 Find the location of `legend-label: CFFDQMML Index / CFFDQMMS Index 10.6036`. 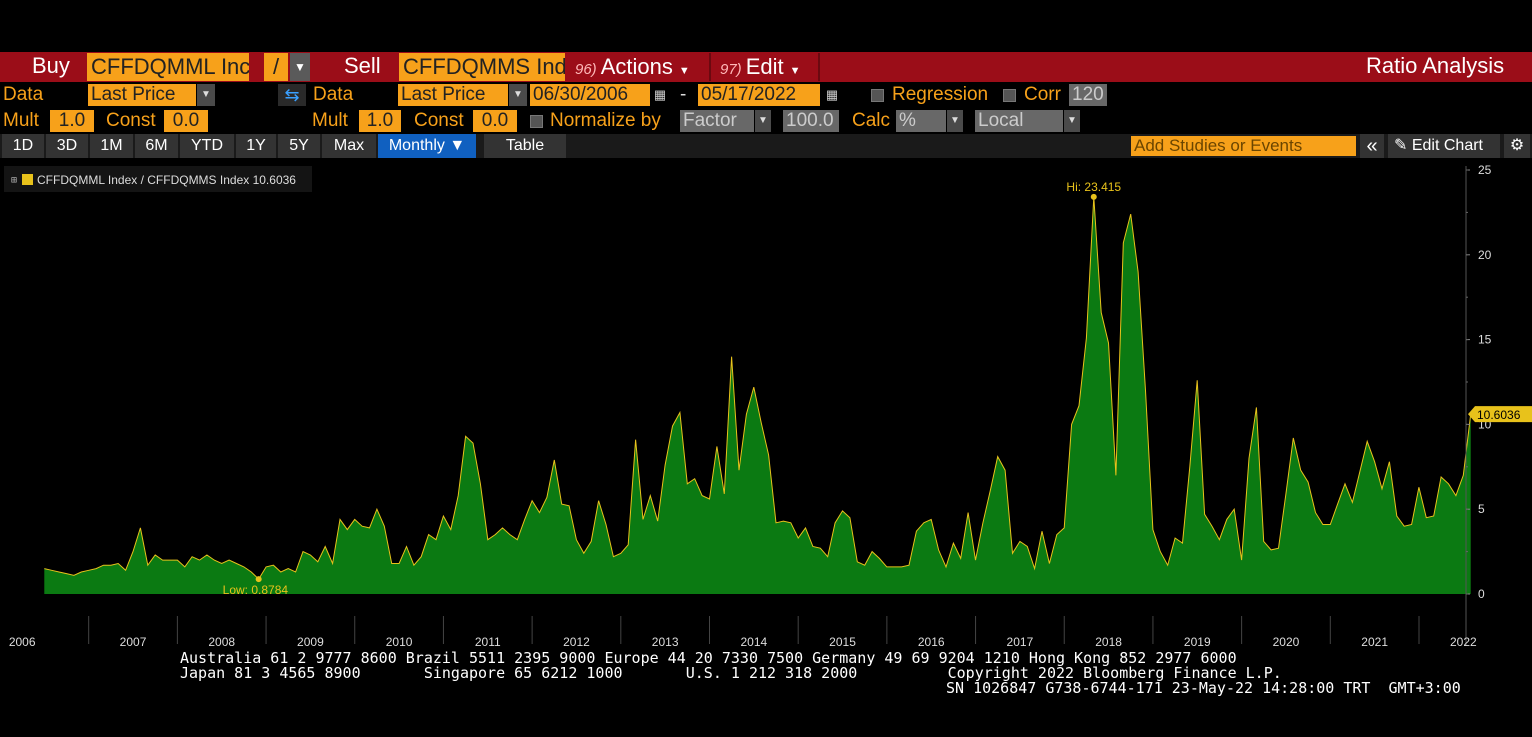

legend-label: CFFDQMML Index / CFFDQMMS Index 10.6036 is located at coordinates (166, 180).